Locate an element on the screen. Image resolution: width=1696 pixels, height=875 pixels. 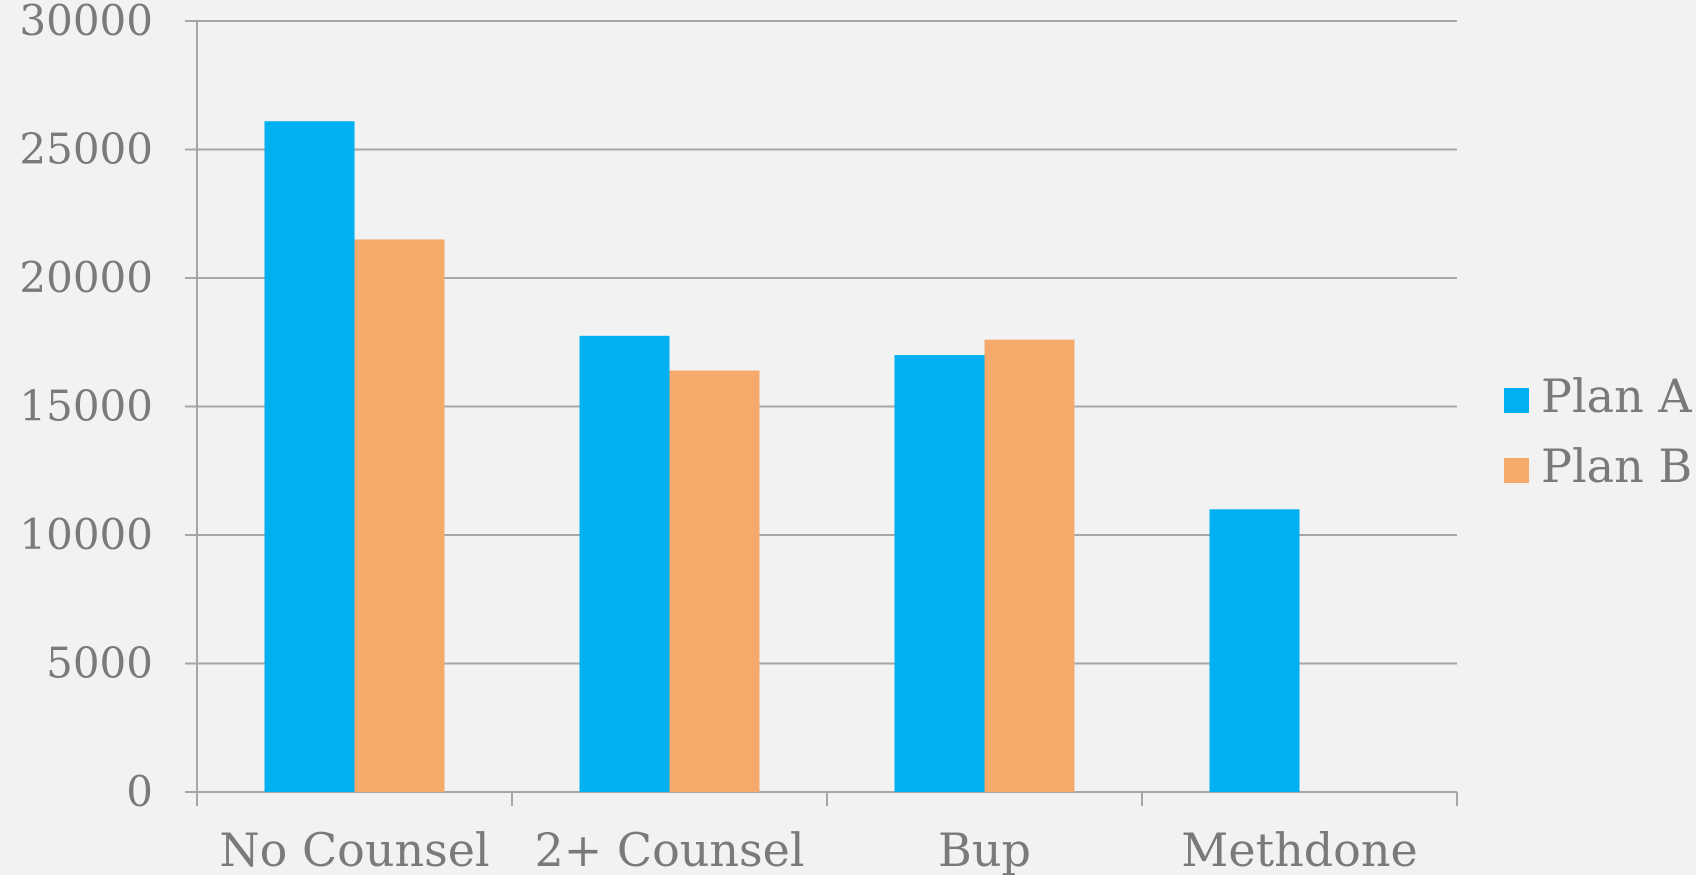
legend: Plan A Plan B is located at coordinates (1598, 431).